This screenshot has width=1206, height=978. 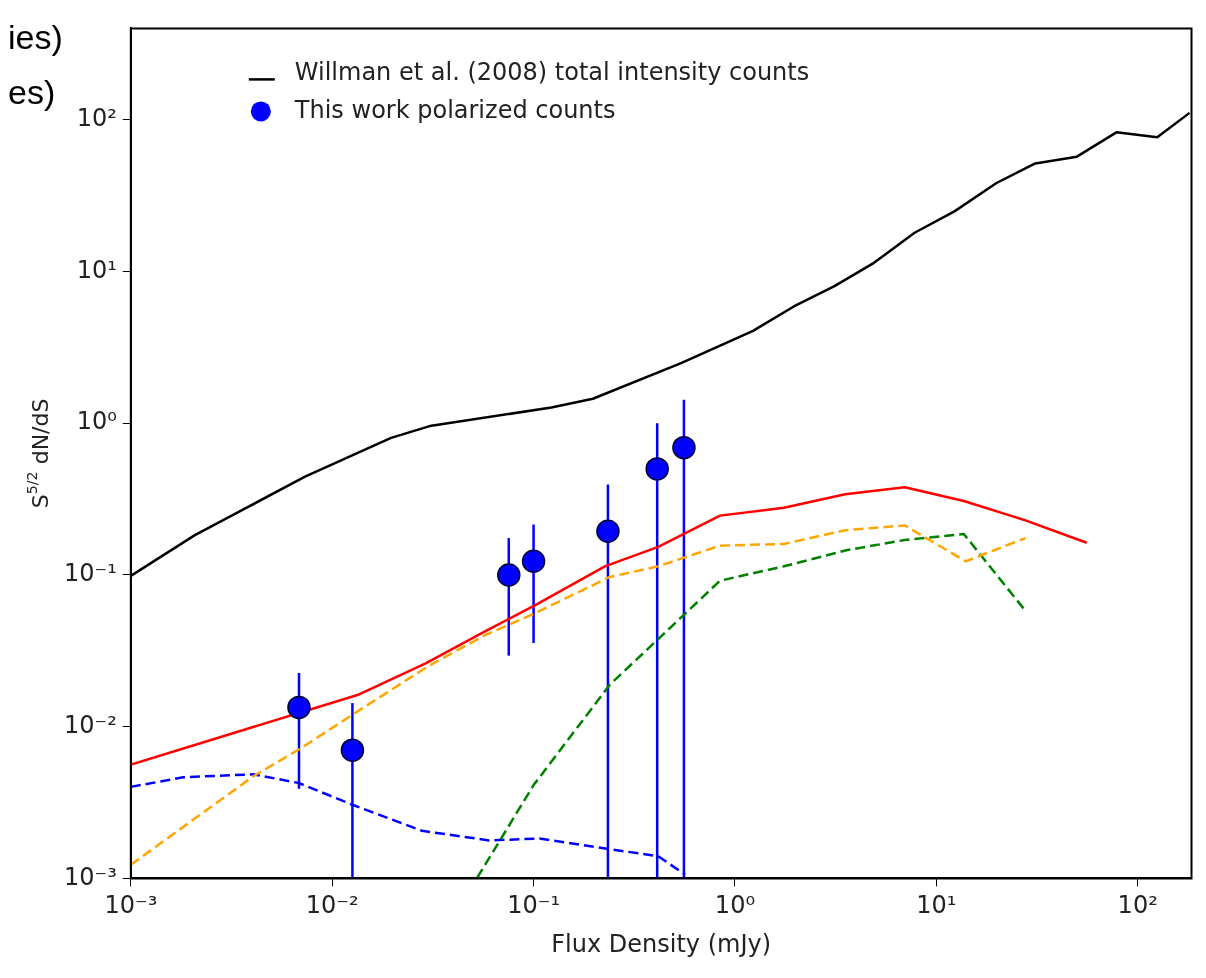 I want to click on y-tick-label: 10⁻², so click(x=90, y=724).